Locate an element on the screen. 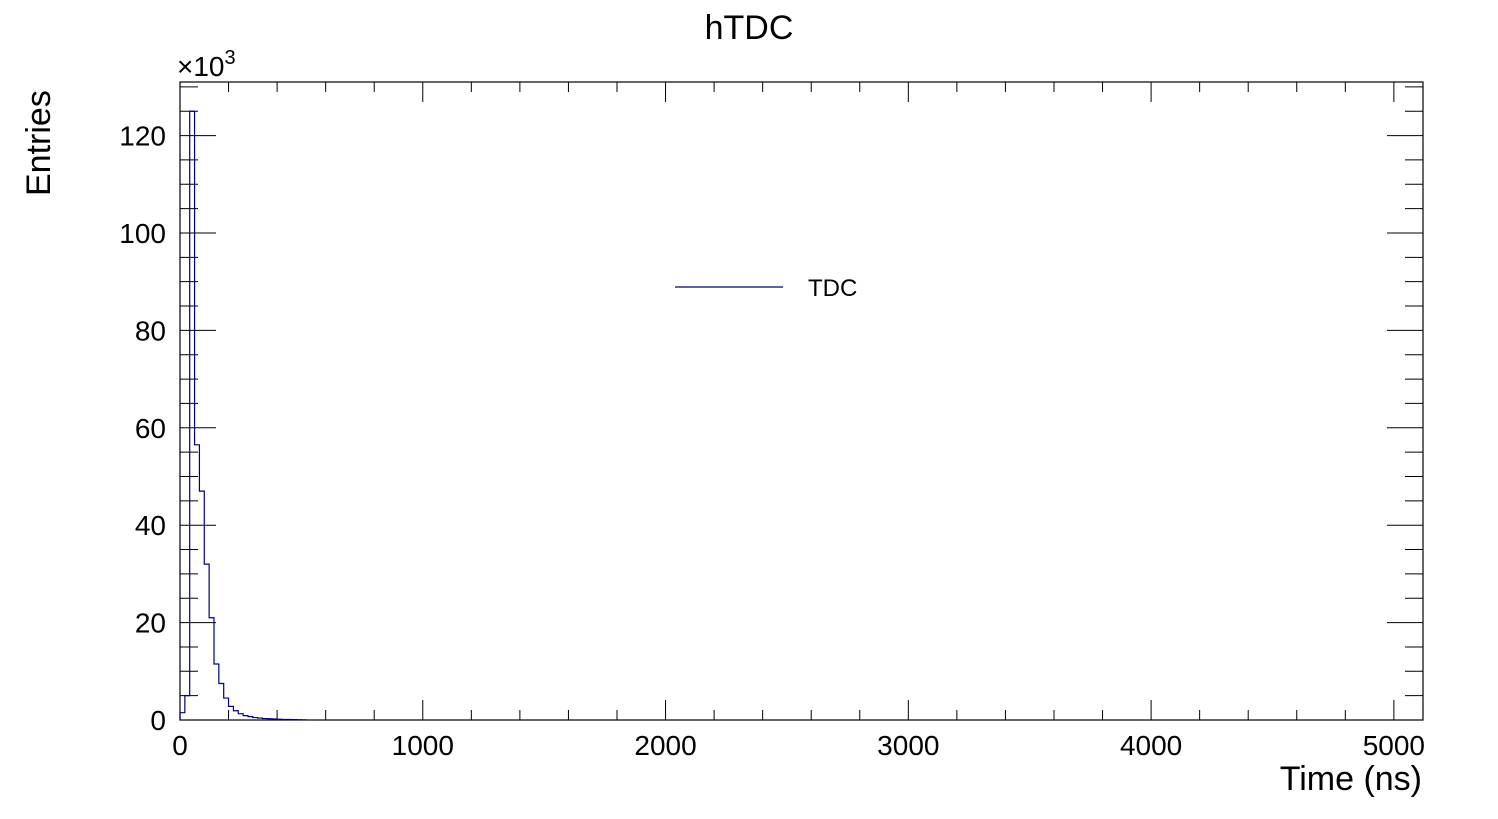 Image resolution: width=1498 pixels, height=819 pixels. y-multiplier-base: ×10 is located at coordinates (201, 66).